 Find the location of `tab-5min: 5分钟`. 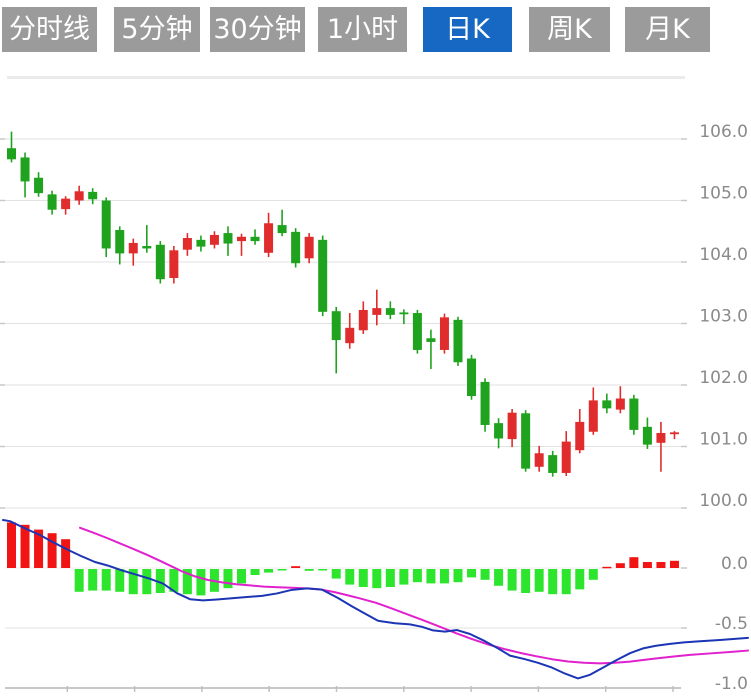

tab-5min: 5分钟 is located at coordinates (157, 29).